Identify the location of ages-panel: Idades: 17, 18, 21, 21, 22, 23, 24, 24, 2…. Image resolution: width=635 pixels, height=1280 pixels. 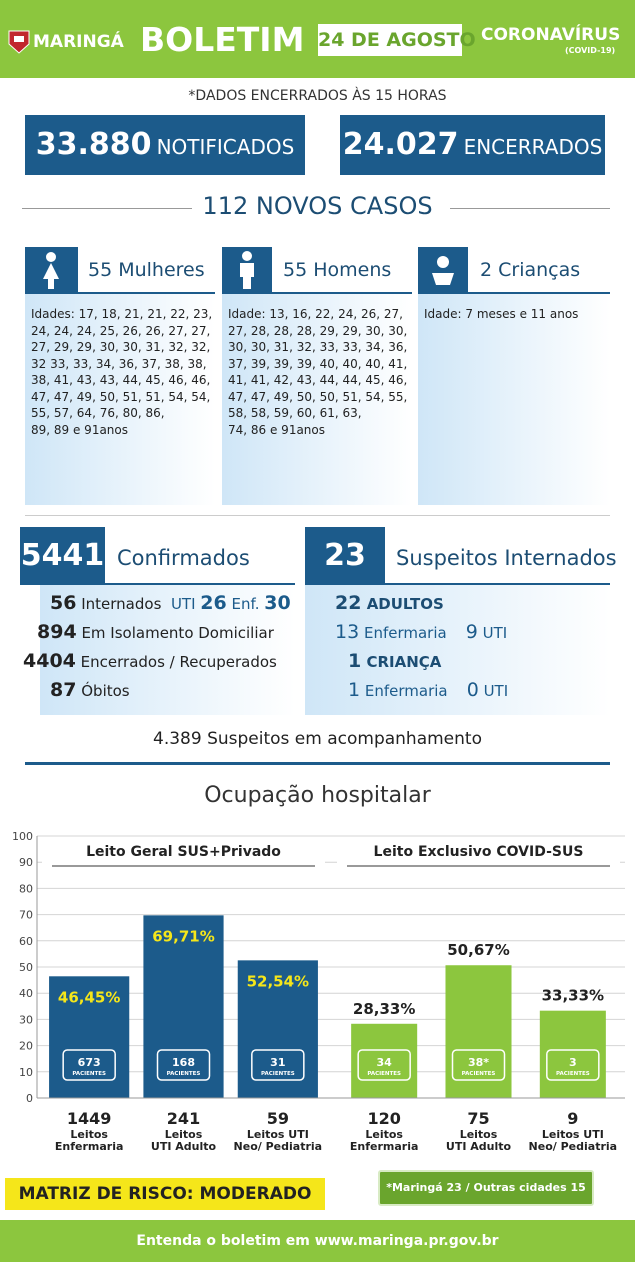
(120, 399).